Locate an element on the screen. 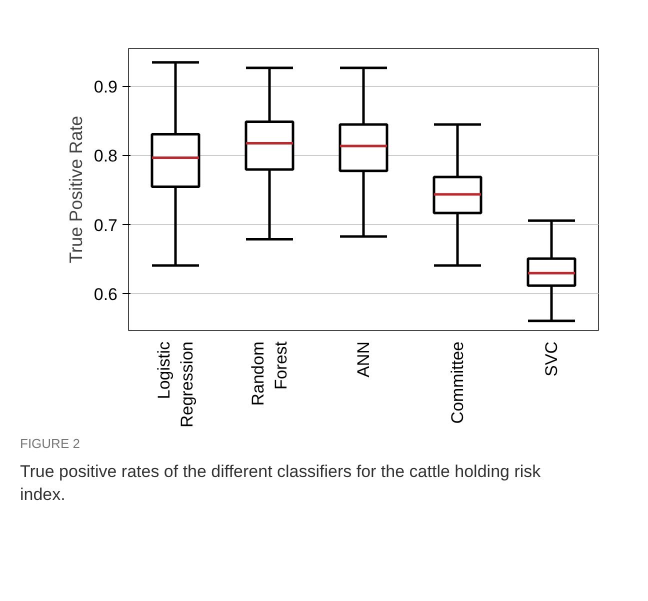  y-tick-label: 0.7 is located at coordinates (106, 225).